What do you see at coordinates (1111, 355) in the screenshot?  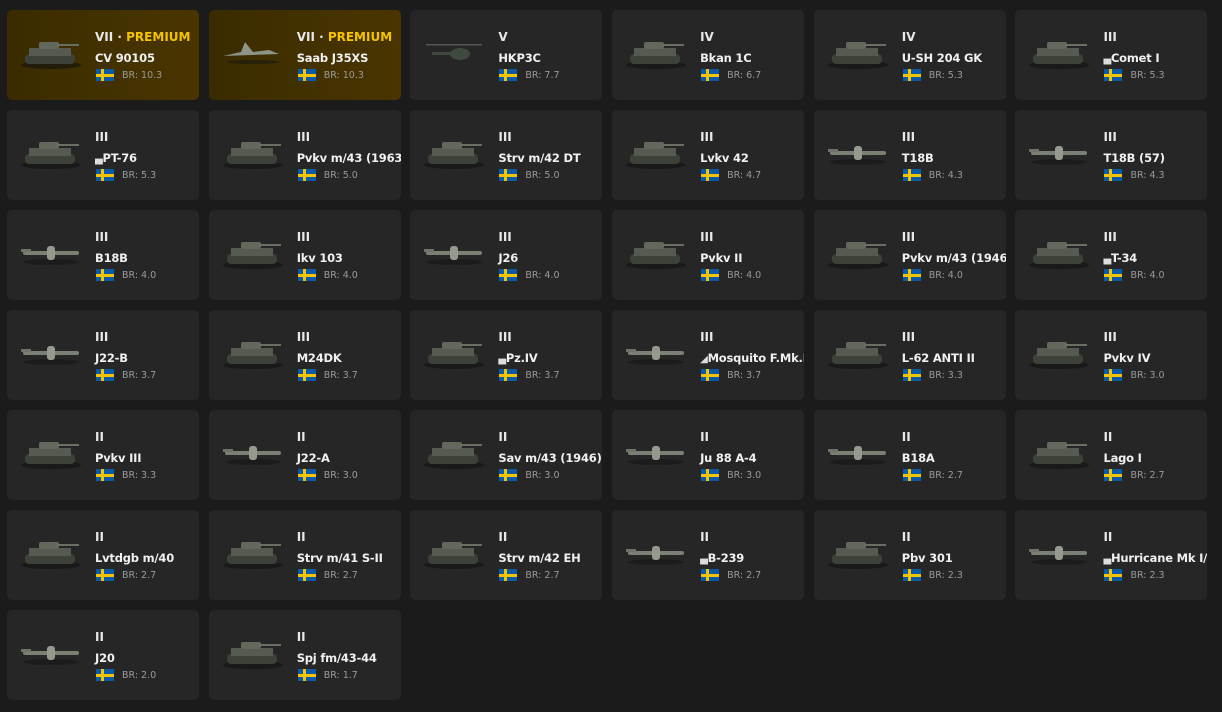 I see `vehicle-card: III Pvkv IV BR: 3.0` at bounding box center [1111, 355].